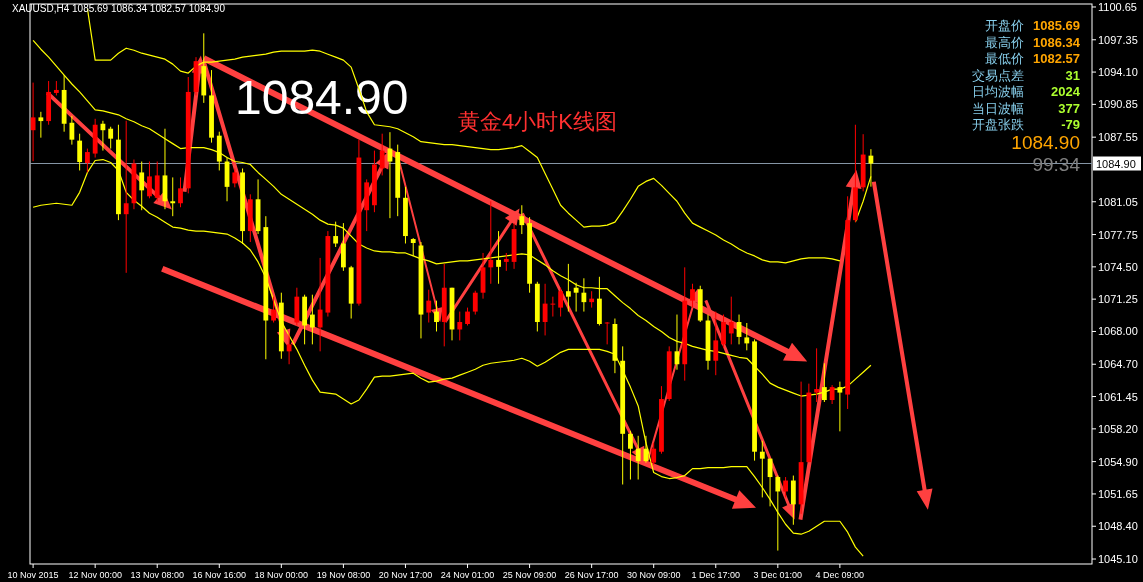  What do you see at coordinates (1118, 331) in the screenshot?
I see `y-tick-label: 1068.00` at bounding box center [1118, 331].